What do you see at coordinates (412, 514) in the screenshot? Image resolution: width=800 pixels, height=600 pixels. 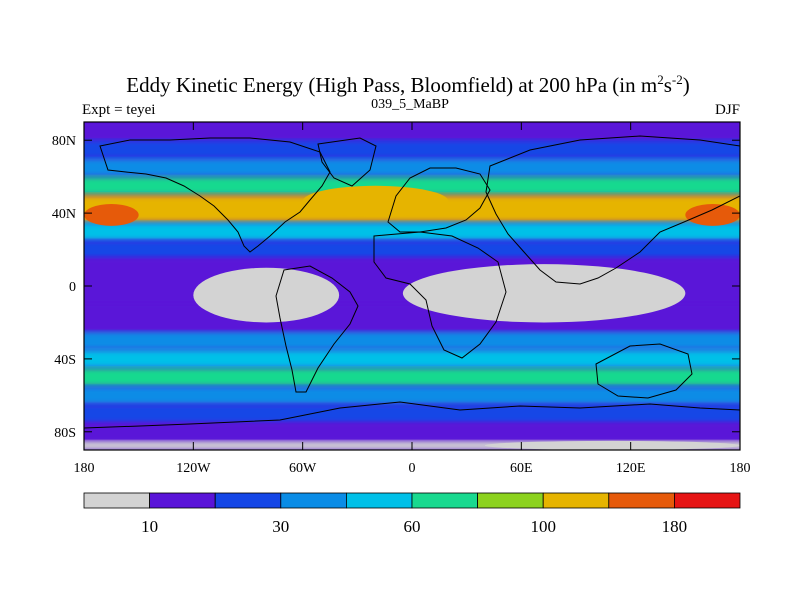 I see `colorbar: 10 30 60 100 180` at bounding box center [412, 514].